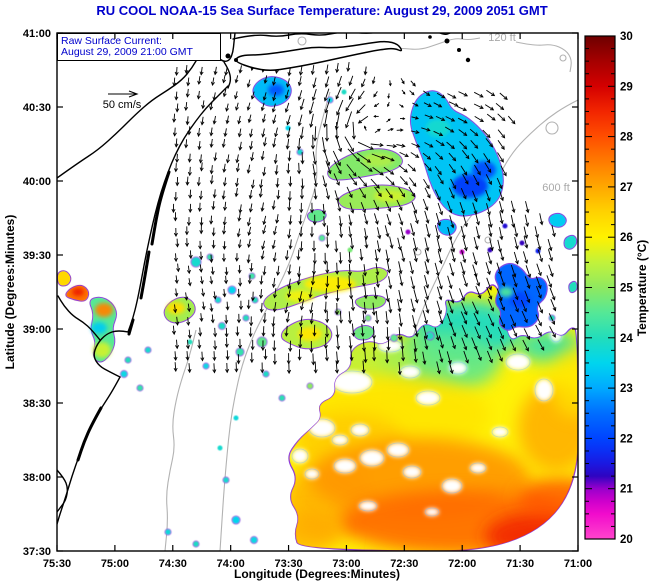 This screenshot has height=588, width=651. I want to click on y-tick-label: 38:30, so click(37, 404).